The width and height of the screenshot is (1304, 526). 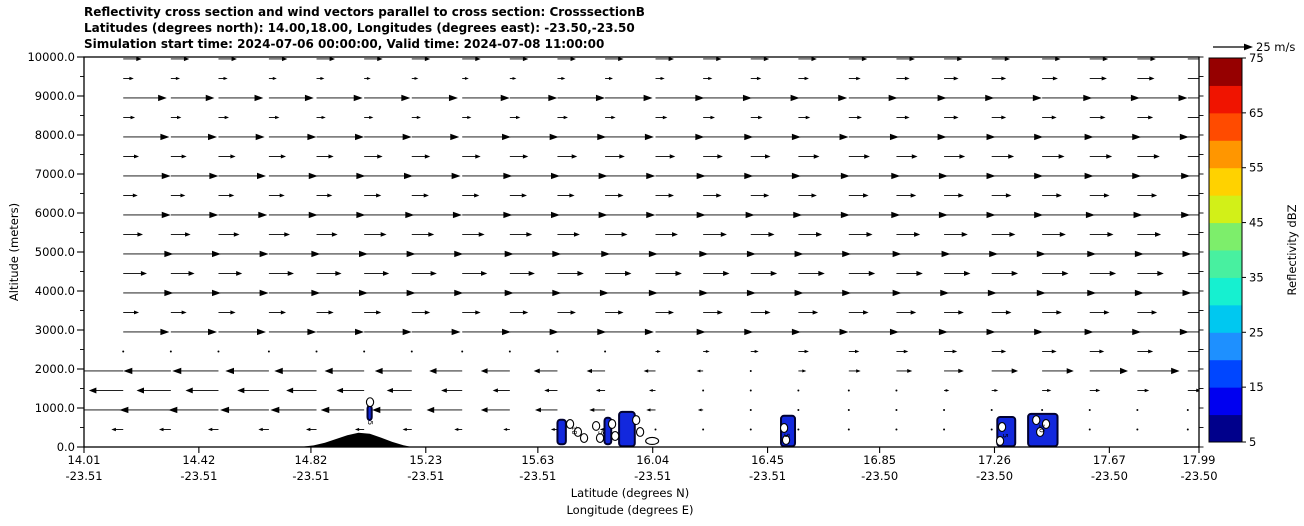 What do you see at coordinates (652, 460) in the screenshot?
I see `x-tick-label-lat: 16.04` at bounding box center [652, 460].